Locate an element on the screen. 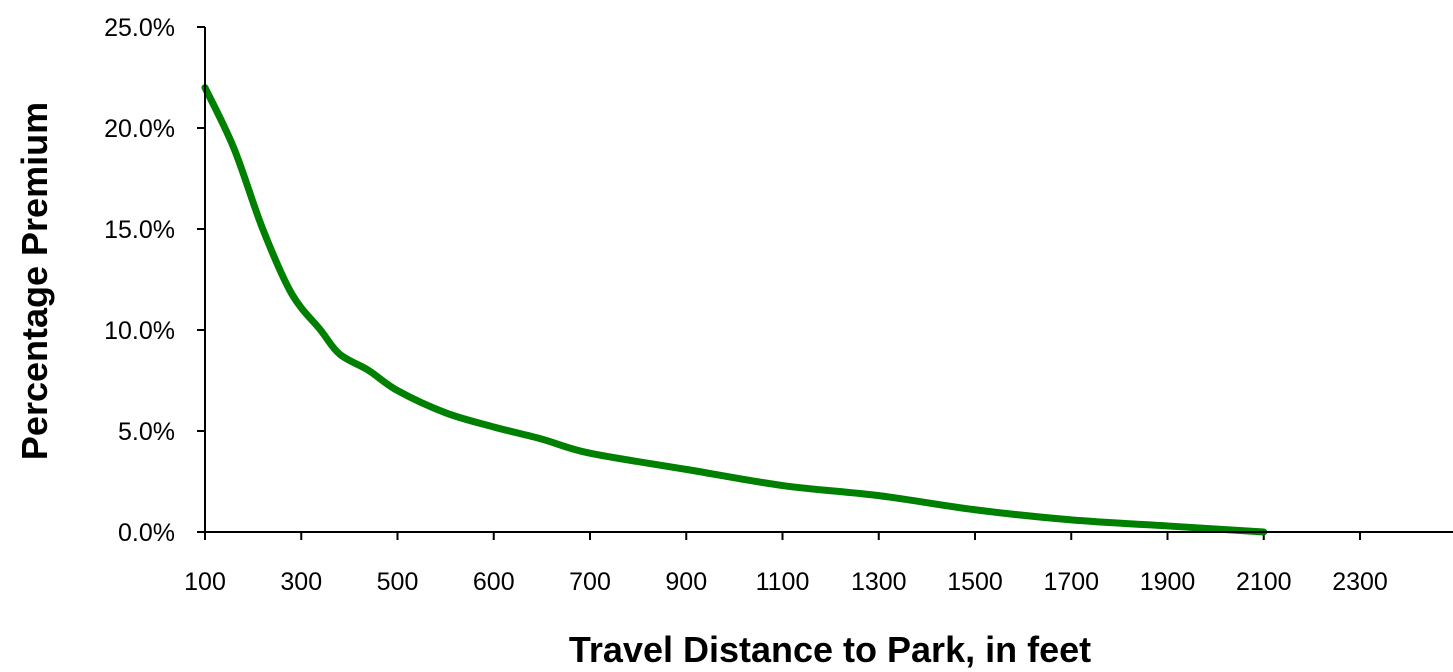  y-axis-ticks: 0.0% 5.0% 10.0% 15.0% 20.0% 25.0% is located at coordinates (154, 280).